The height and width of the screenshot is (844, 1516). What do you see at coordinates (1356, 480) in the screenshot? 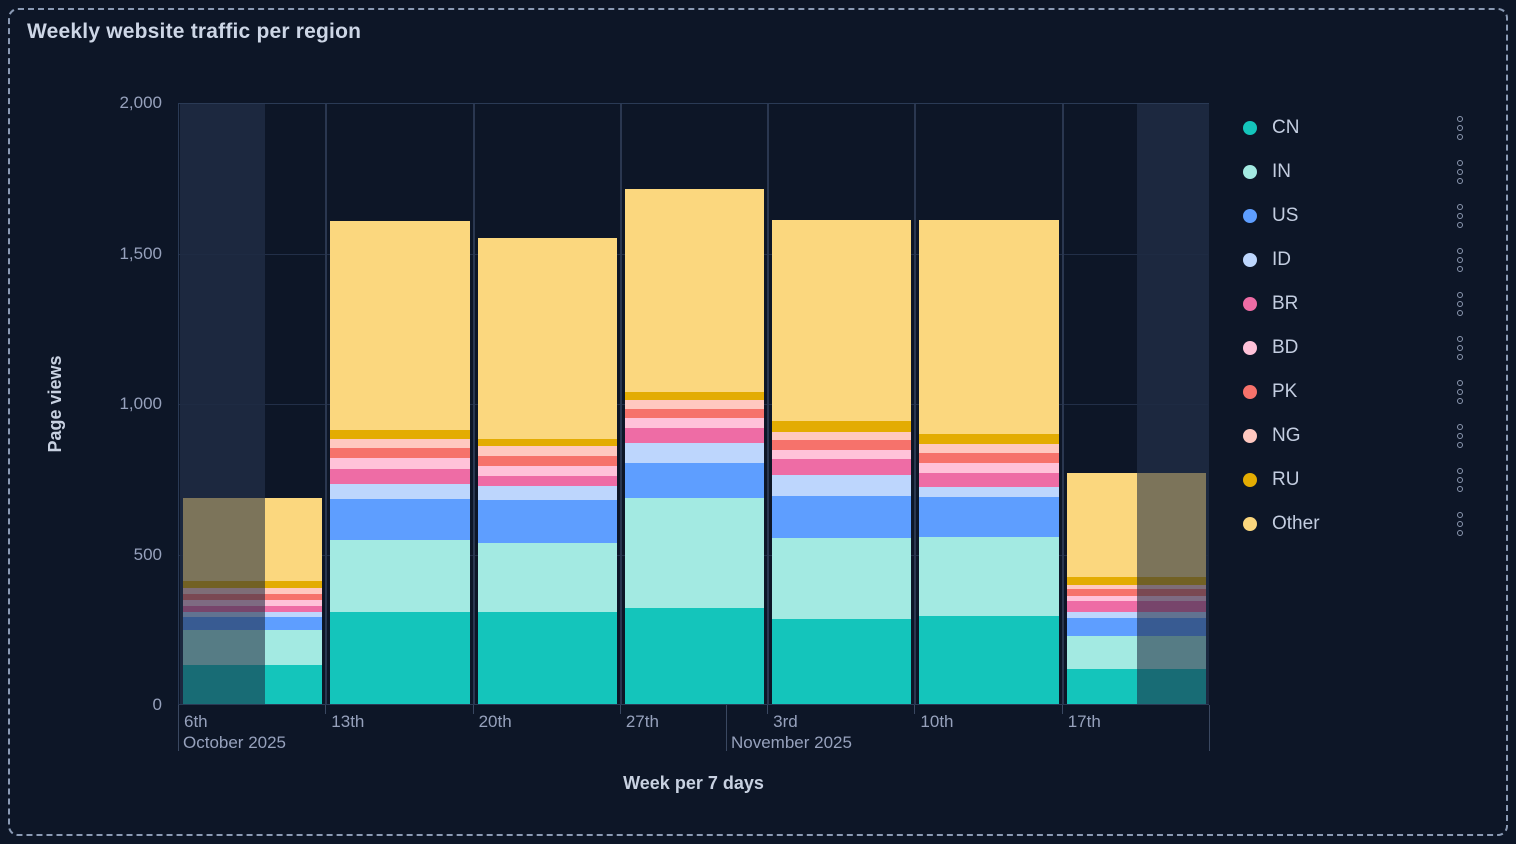
I see `legend-item-RU: RU` at bounding box center [1356, 480].